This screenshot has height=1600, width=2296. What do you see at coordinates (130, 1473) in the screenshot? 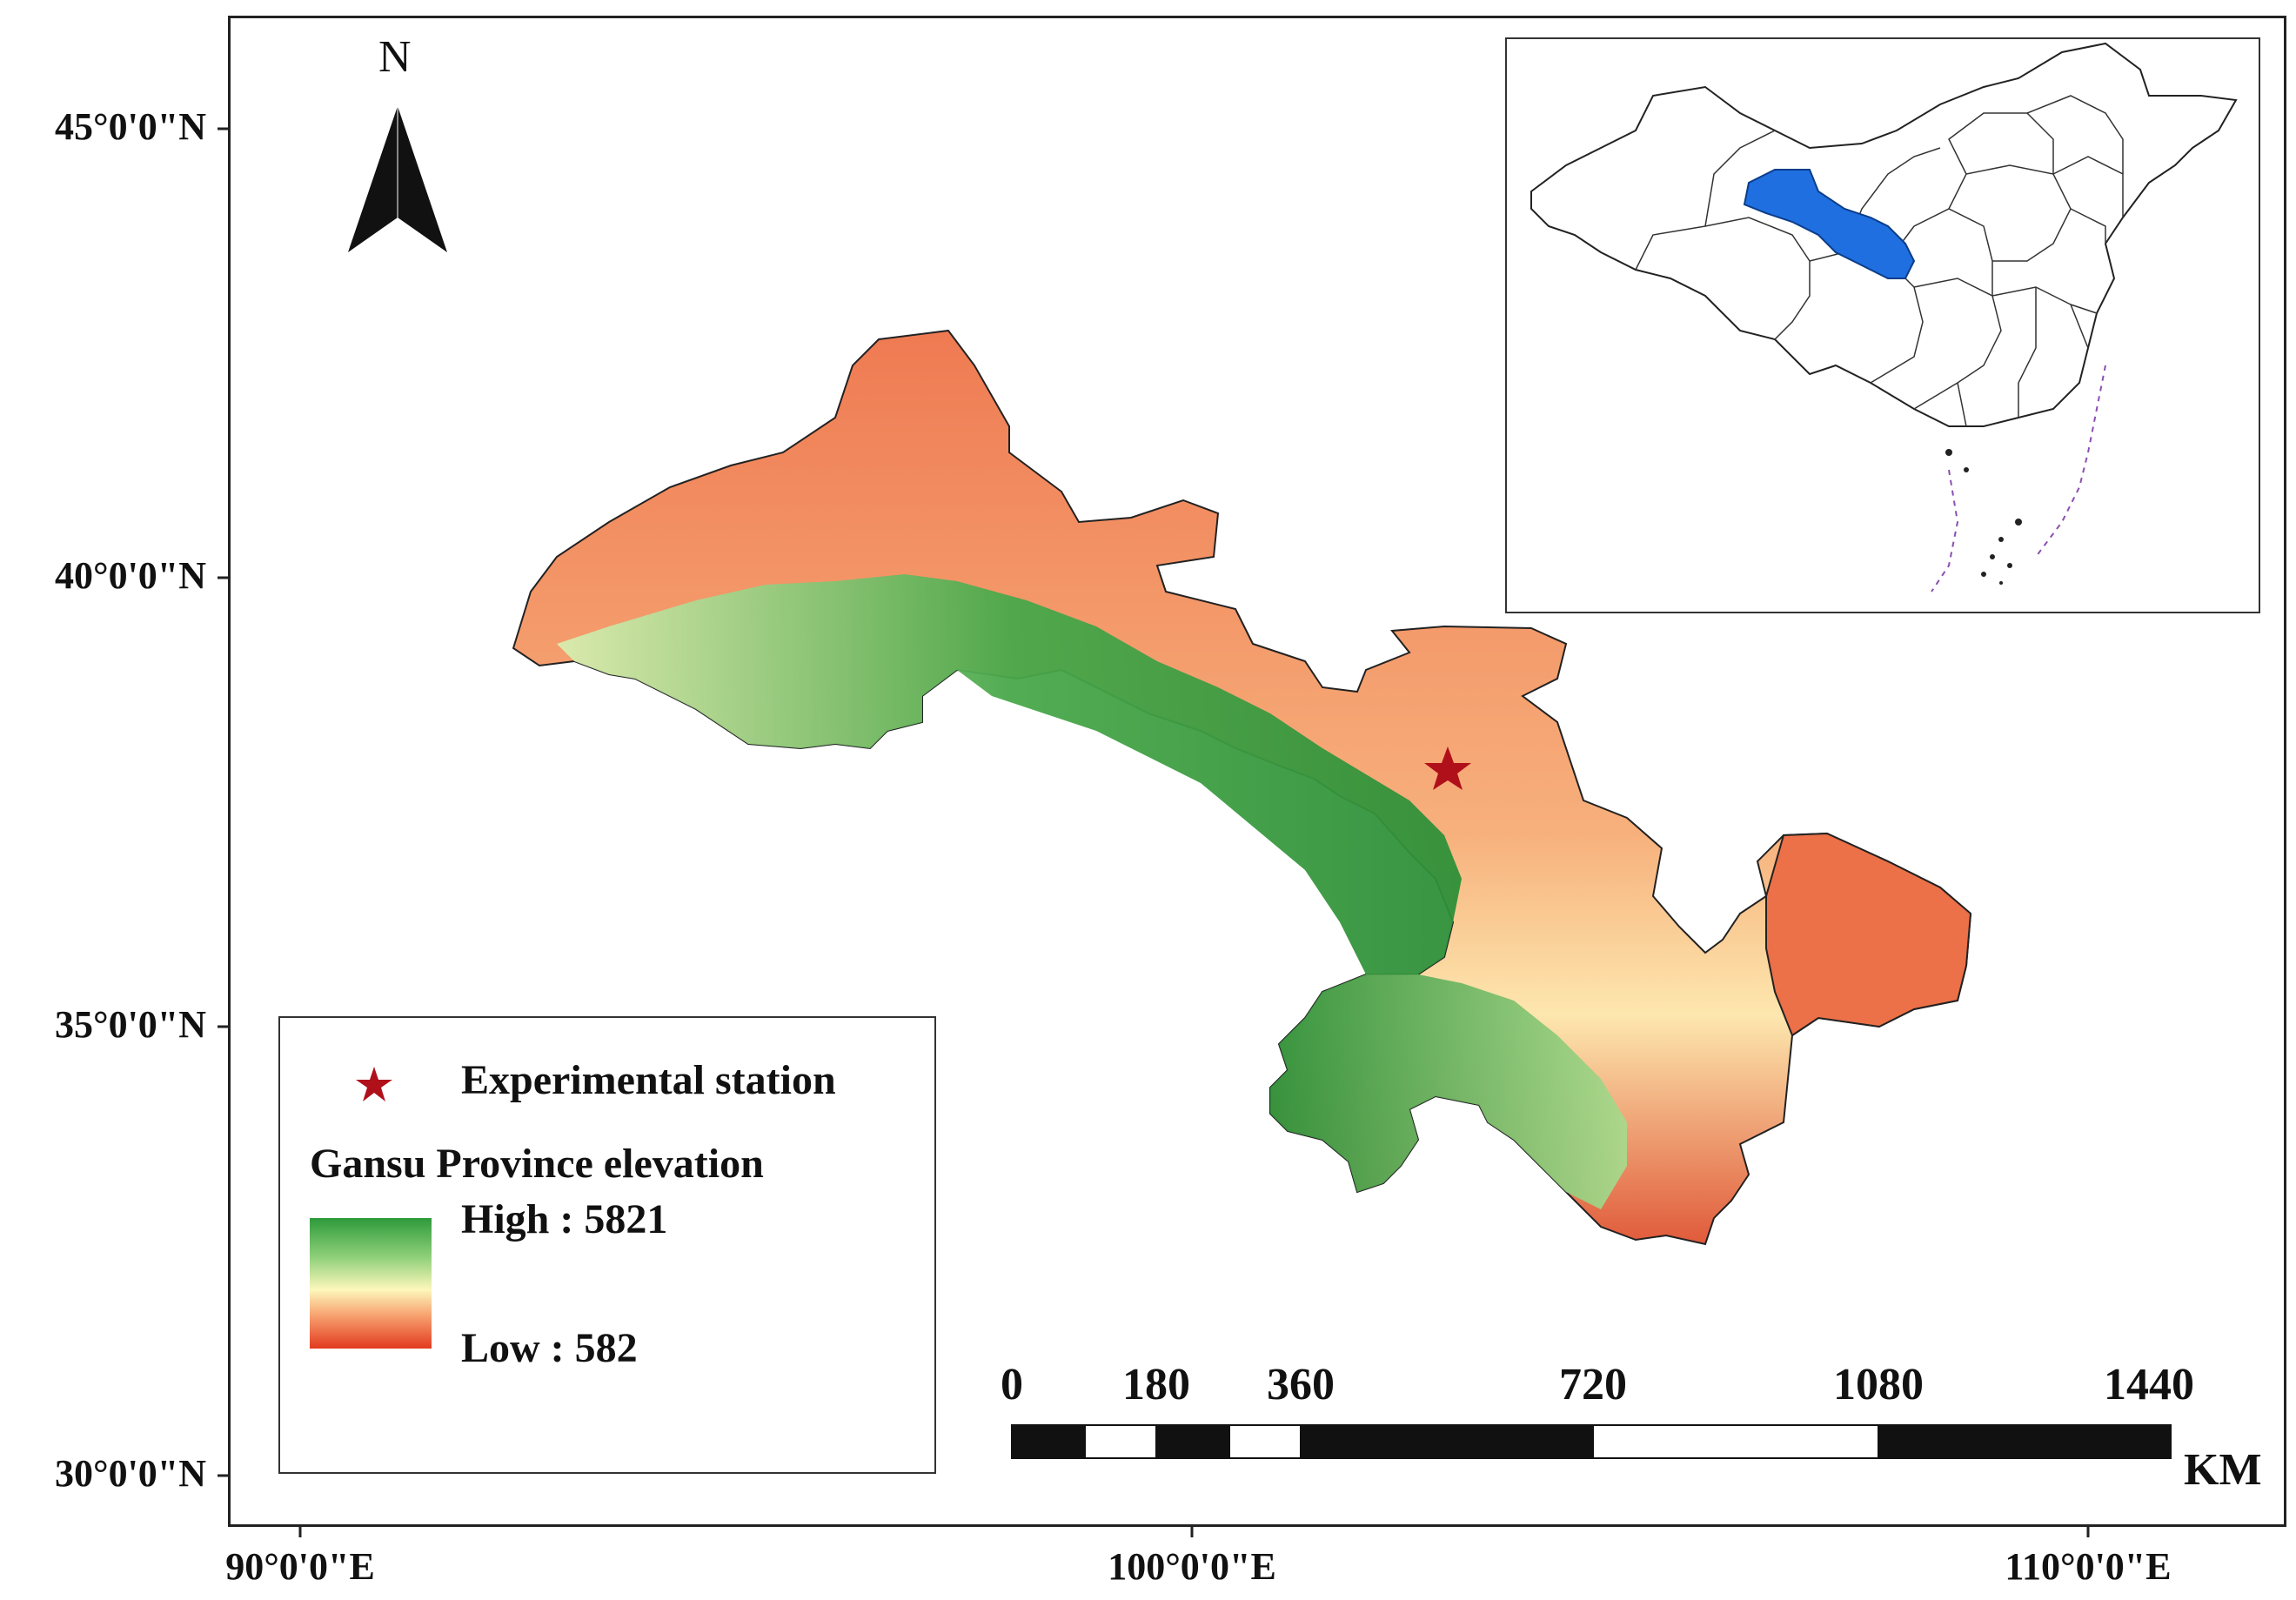
I see `latitude-label-30: 30°0'0"N` at bounding box center [130, 1473].